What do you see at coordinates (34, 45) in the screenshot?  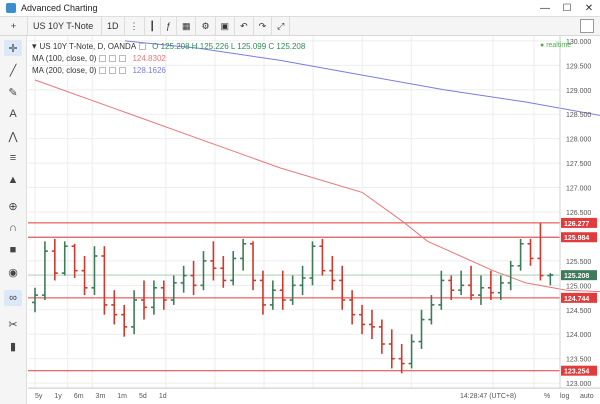 I see `collapse-legend-icon: ▾` at bounding box center [34, 45].